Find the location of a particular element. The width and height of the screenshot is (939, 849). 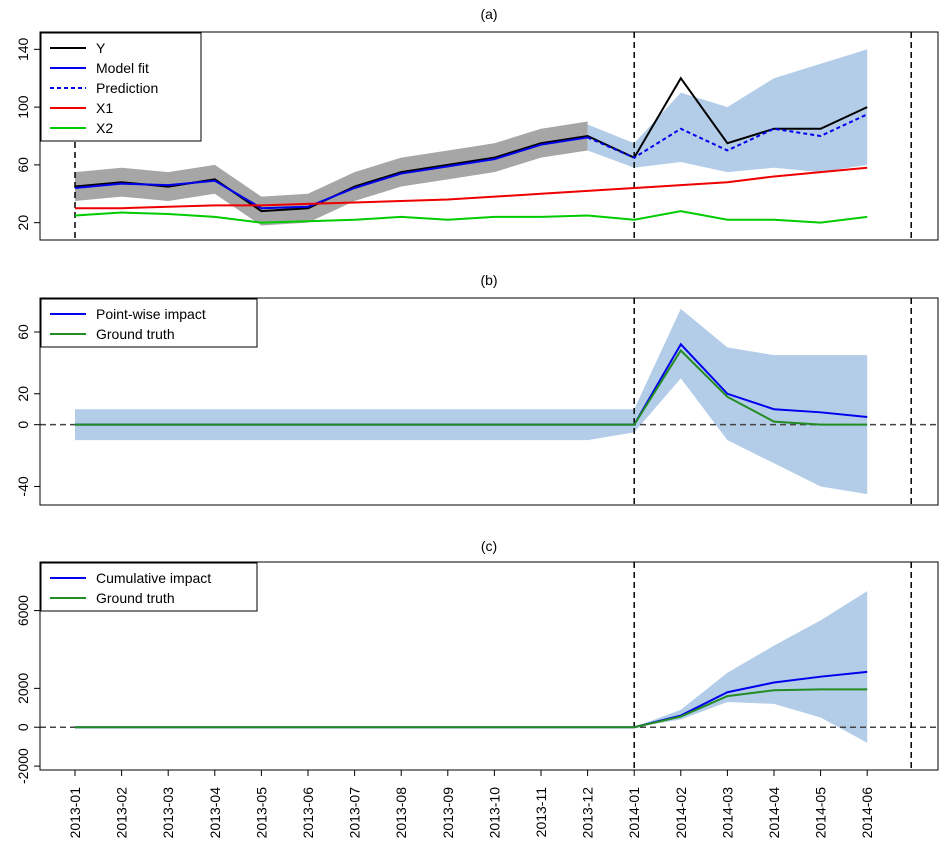

panel-title: (b) is located at coordinates (488, 280).